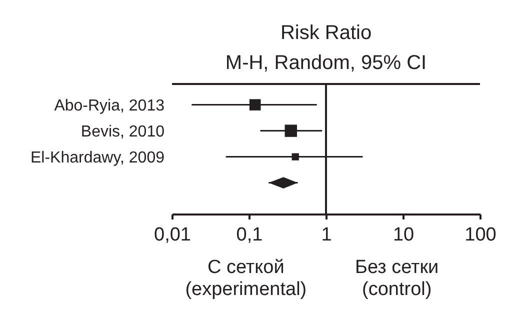  Describe the element at coordinates (326, 63) in the screenshot. I see `chart-subtitle: M-H, Random, 95% CI` at that location.